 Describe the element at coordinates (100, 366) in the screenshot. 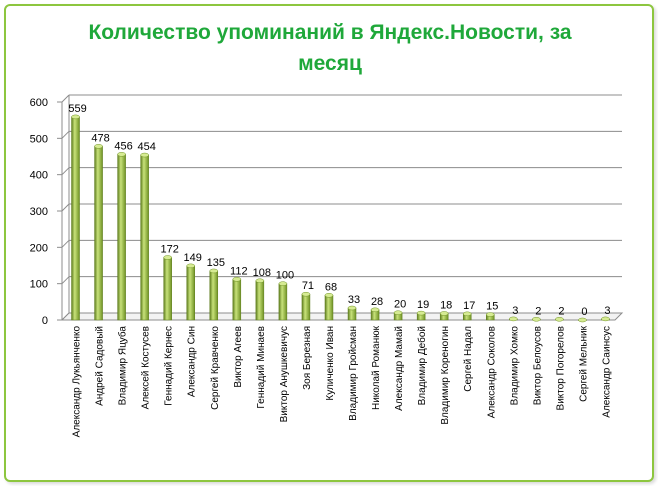

I see `x-tick-label: Андрей Садовый` at that location.